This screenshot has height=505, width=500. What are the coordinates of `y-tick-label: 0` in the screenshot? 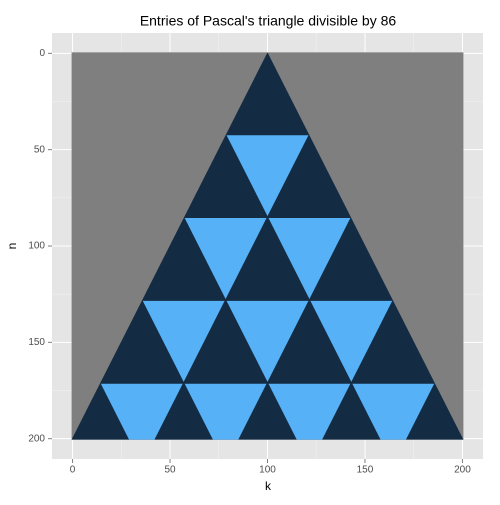 It's located at (42, 53).